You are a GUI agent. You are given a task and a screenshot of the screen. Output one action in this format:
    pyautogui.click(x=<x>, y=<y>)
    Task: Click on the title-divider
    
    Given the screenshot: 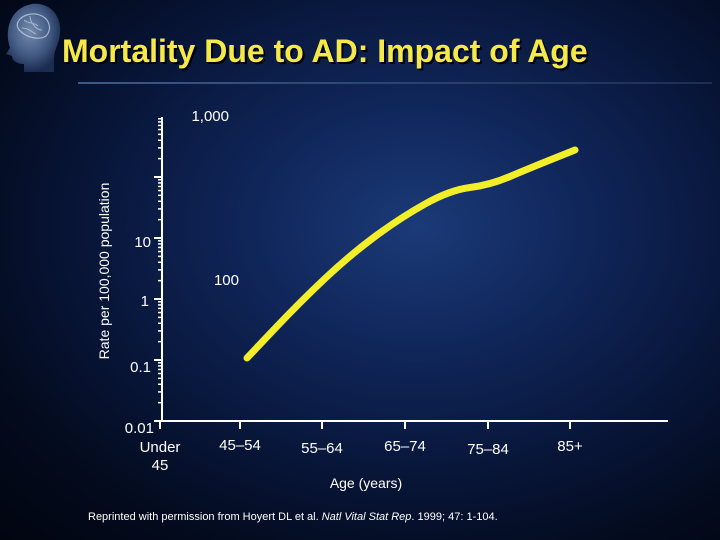 What is the action you would take?
    pyautogui.click(x=395, y=83)
    